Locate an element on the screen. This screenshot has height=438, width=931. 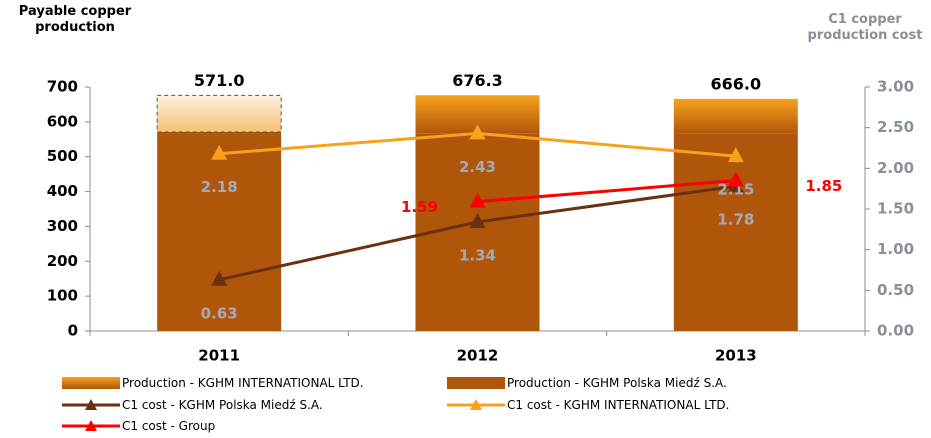
data-label: 2.43 is located at coordinates (477, 167).